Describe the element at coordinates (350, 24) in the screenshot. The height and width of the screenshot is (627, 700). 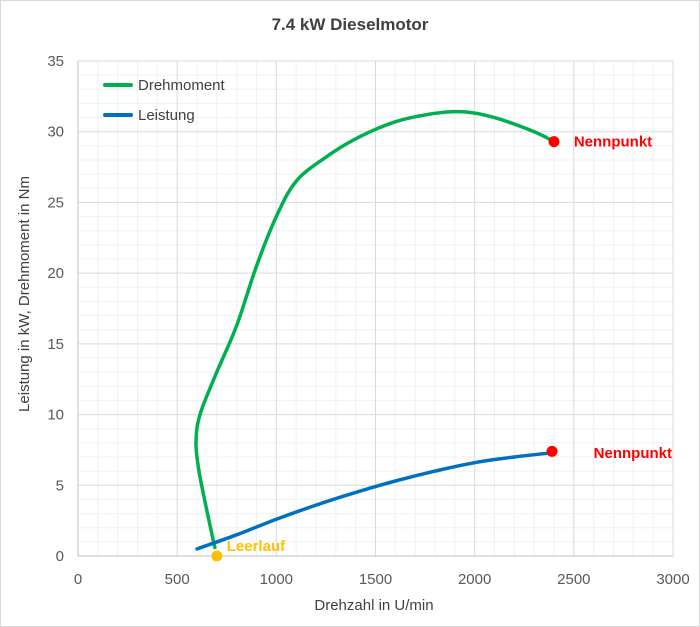
I see `chart-title: 7.4 kW Dieselmotor` at that location.